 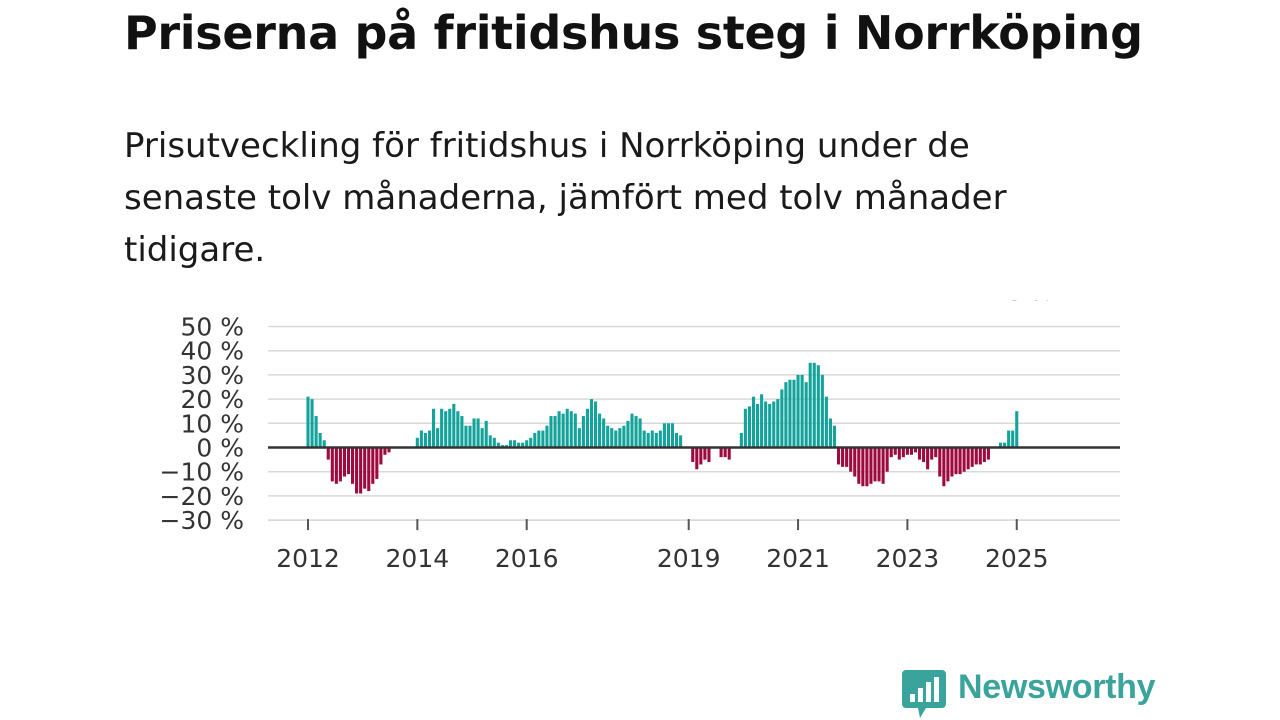 I want to click on x-tick-label: 2019, so click(x=689, y=558).